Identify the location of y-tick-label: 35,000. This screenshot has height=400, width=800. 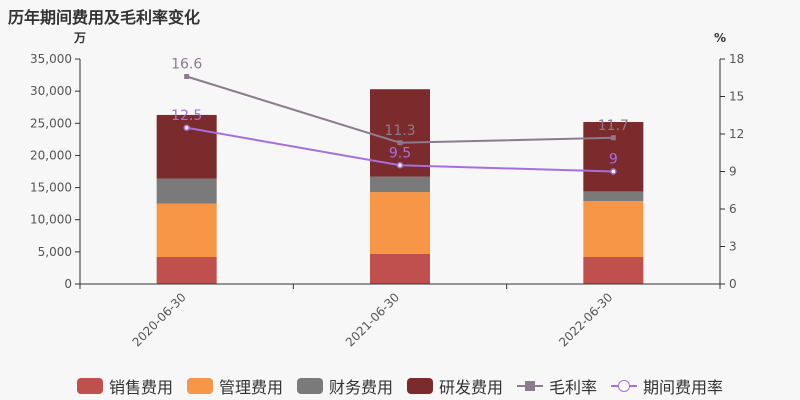
(51, 59).